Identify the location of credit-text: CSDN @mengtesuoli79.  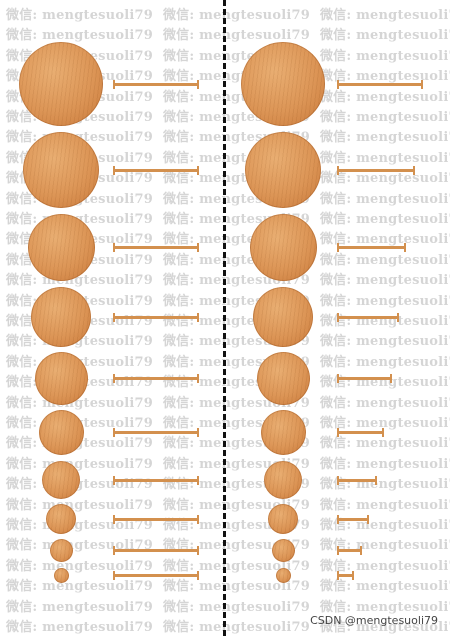
(374, 620).